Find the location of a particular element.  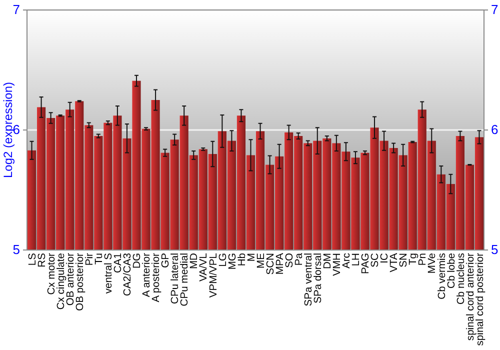

x-tick-label: SC is located at coordinates (376, 260).